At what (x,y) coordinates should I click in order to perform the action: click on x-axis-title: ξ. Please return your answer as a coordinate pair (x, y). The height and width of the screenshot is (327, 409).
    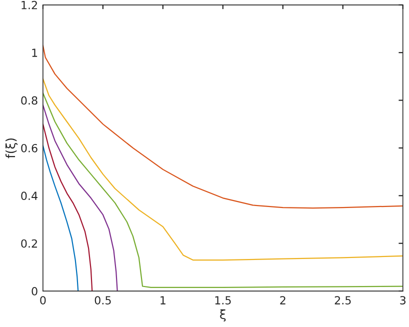
    Looking at the image, I should click on (223, 315).